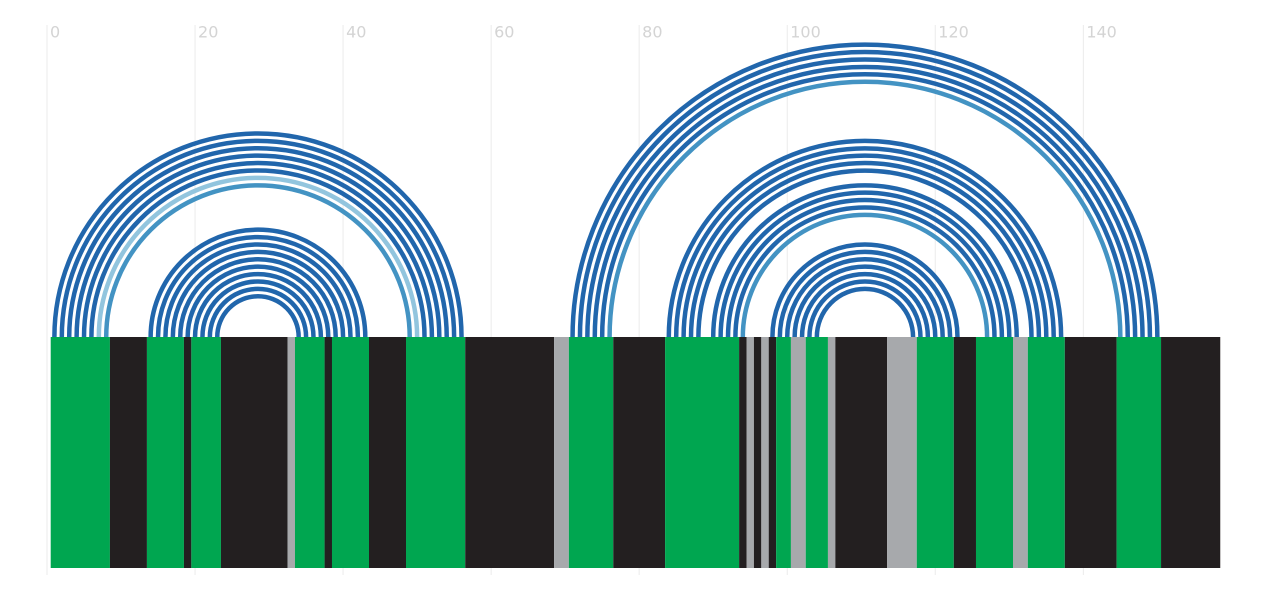 The height and width of the screenshot is (598, 1264). I want to click on x-tick-label: 0, so click(55, 32).